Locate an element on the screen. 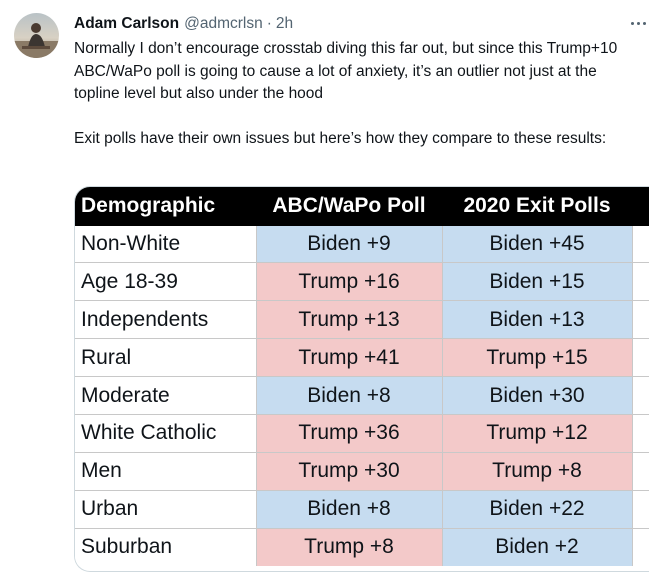  abc-wapo-cell: Trump +13 is located at coordinates (349, 320).